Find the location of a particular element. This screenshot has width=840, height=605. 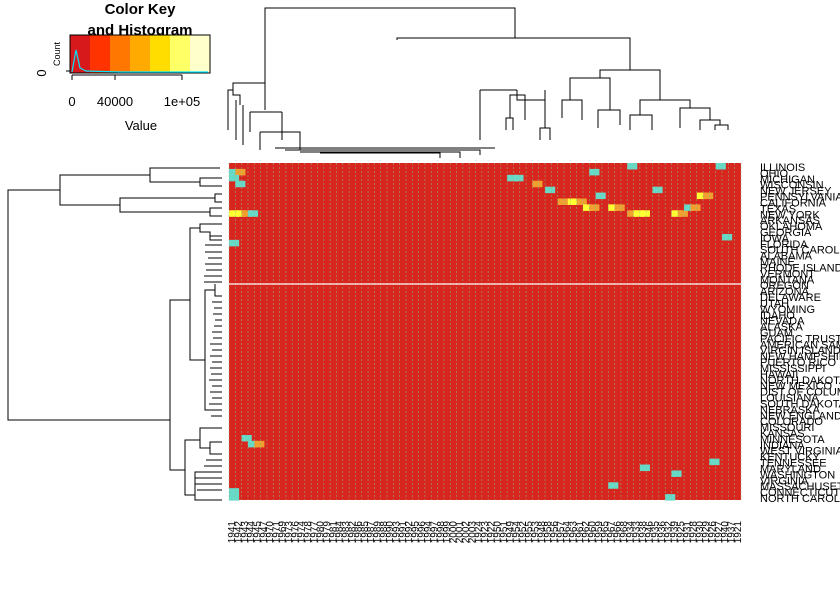

column-label-36: 2001 is located at coordinates (460, 532).